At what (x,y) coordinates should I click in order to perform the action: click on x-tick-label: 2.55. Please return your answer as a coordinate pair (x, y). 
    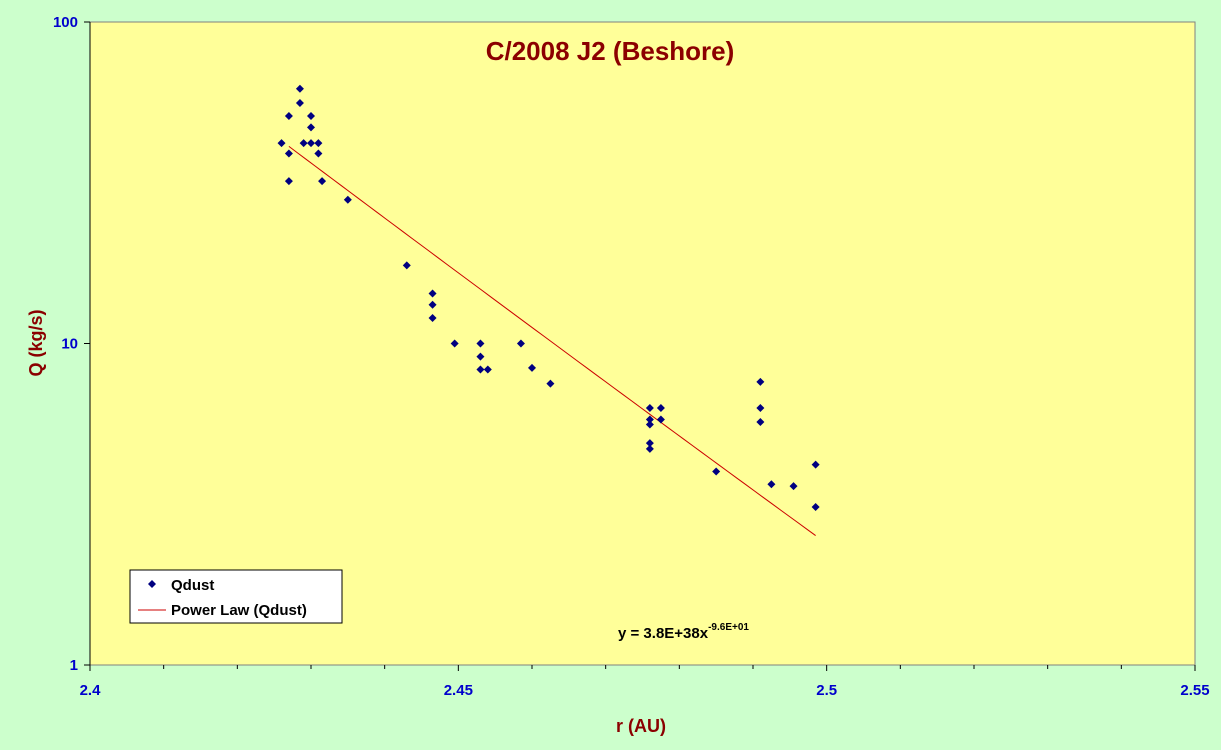
    Looking at the image, I should click on (1194, 690).